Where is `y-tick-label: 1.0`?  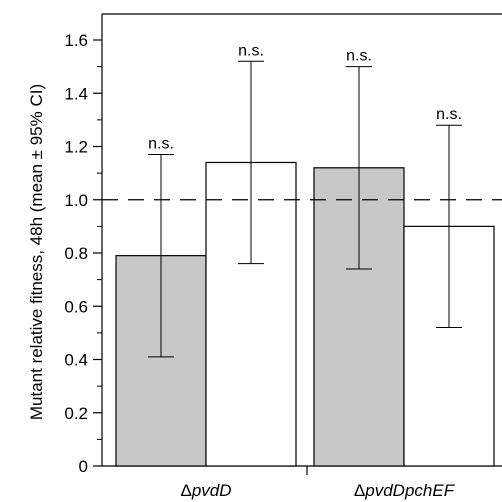
y-tick-label: 1.0 is located at coordinates (76, 200).